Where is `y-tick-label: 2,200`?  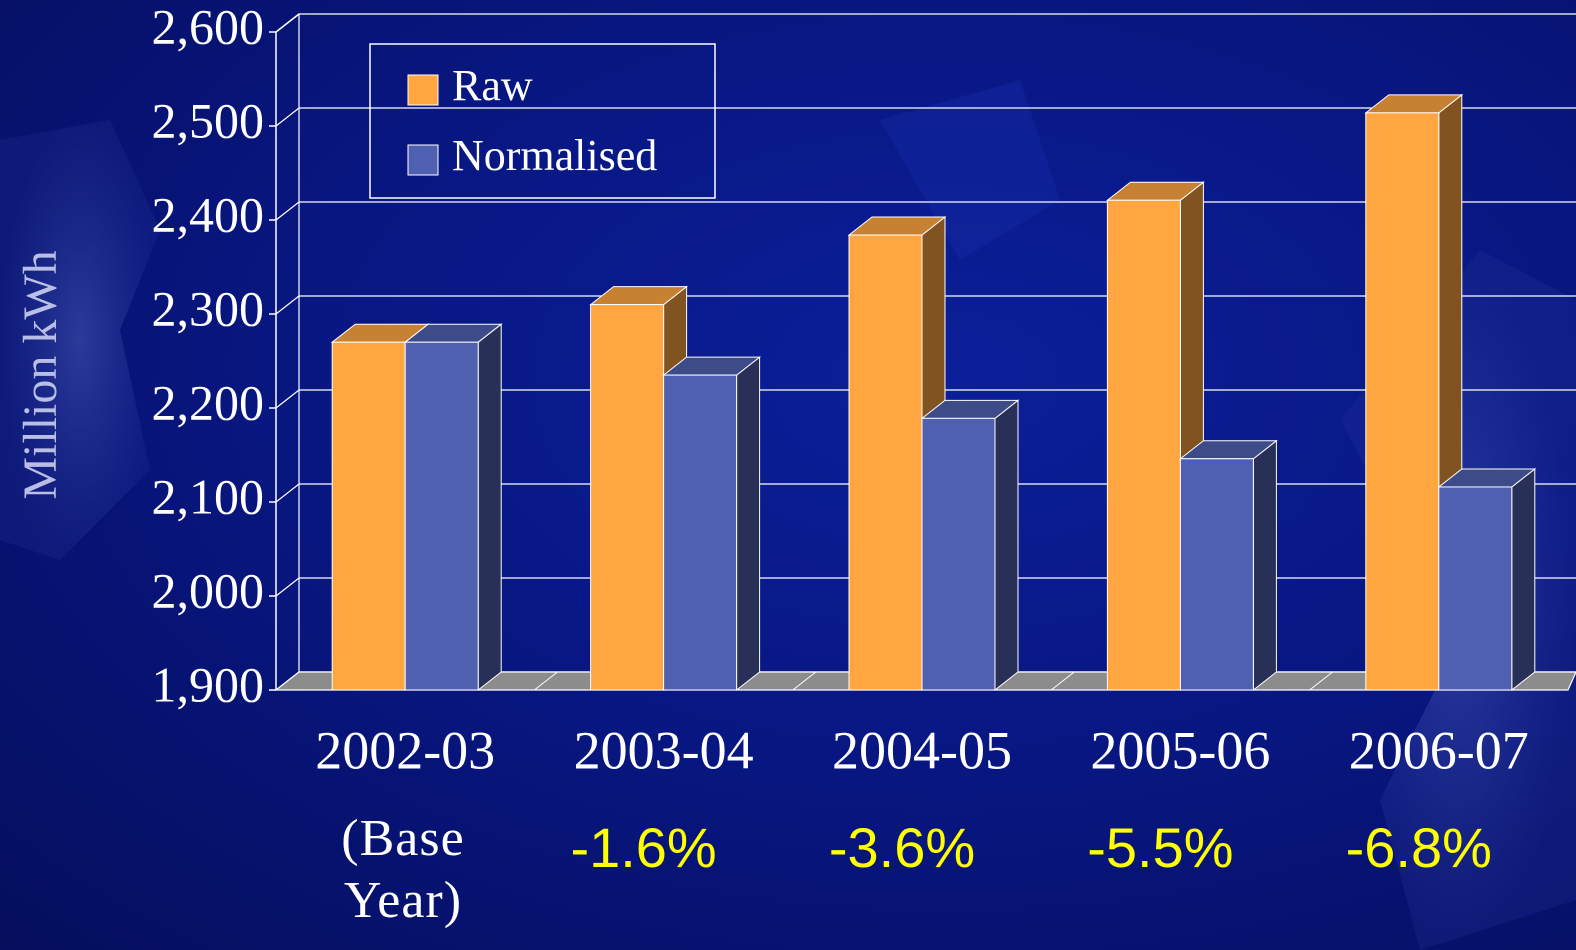 y-tick-label: 2,200 is located at coordinates (208, 402).